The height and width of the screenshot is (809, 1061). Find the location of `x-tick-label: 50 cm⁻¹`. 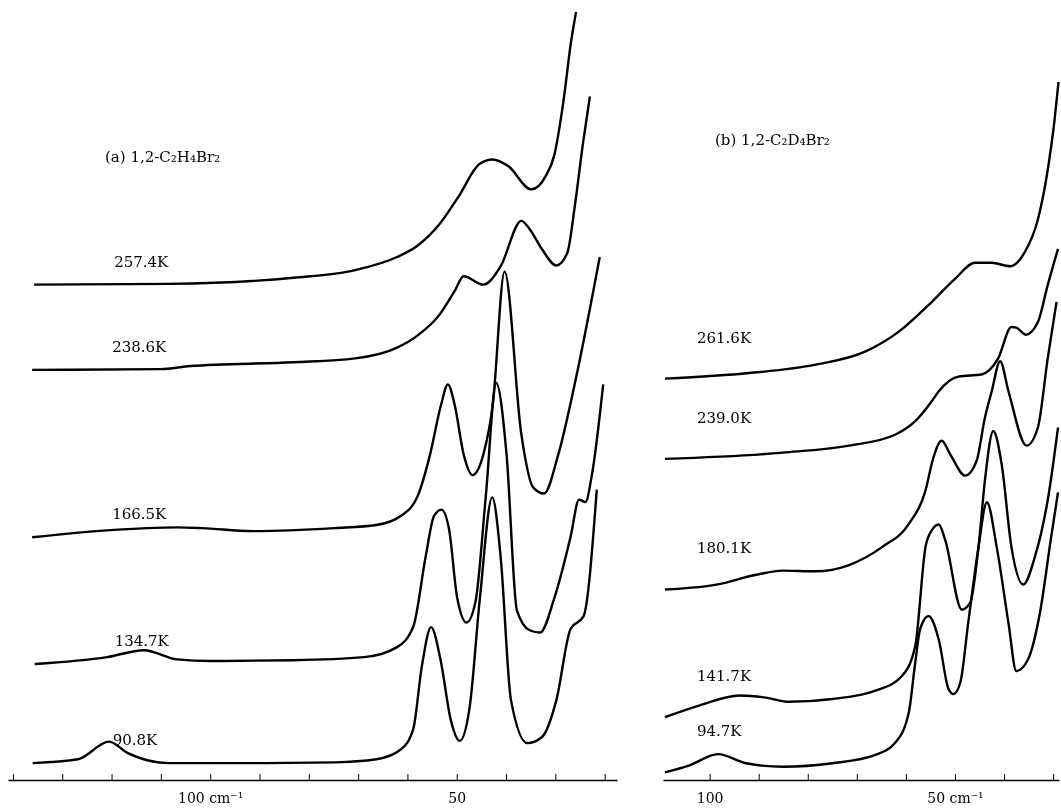

x-tick-label: 50 cm⁻¹ is located at coordinates (955, 797).